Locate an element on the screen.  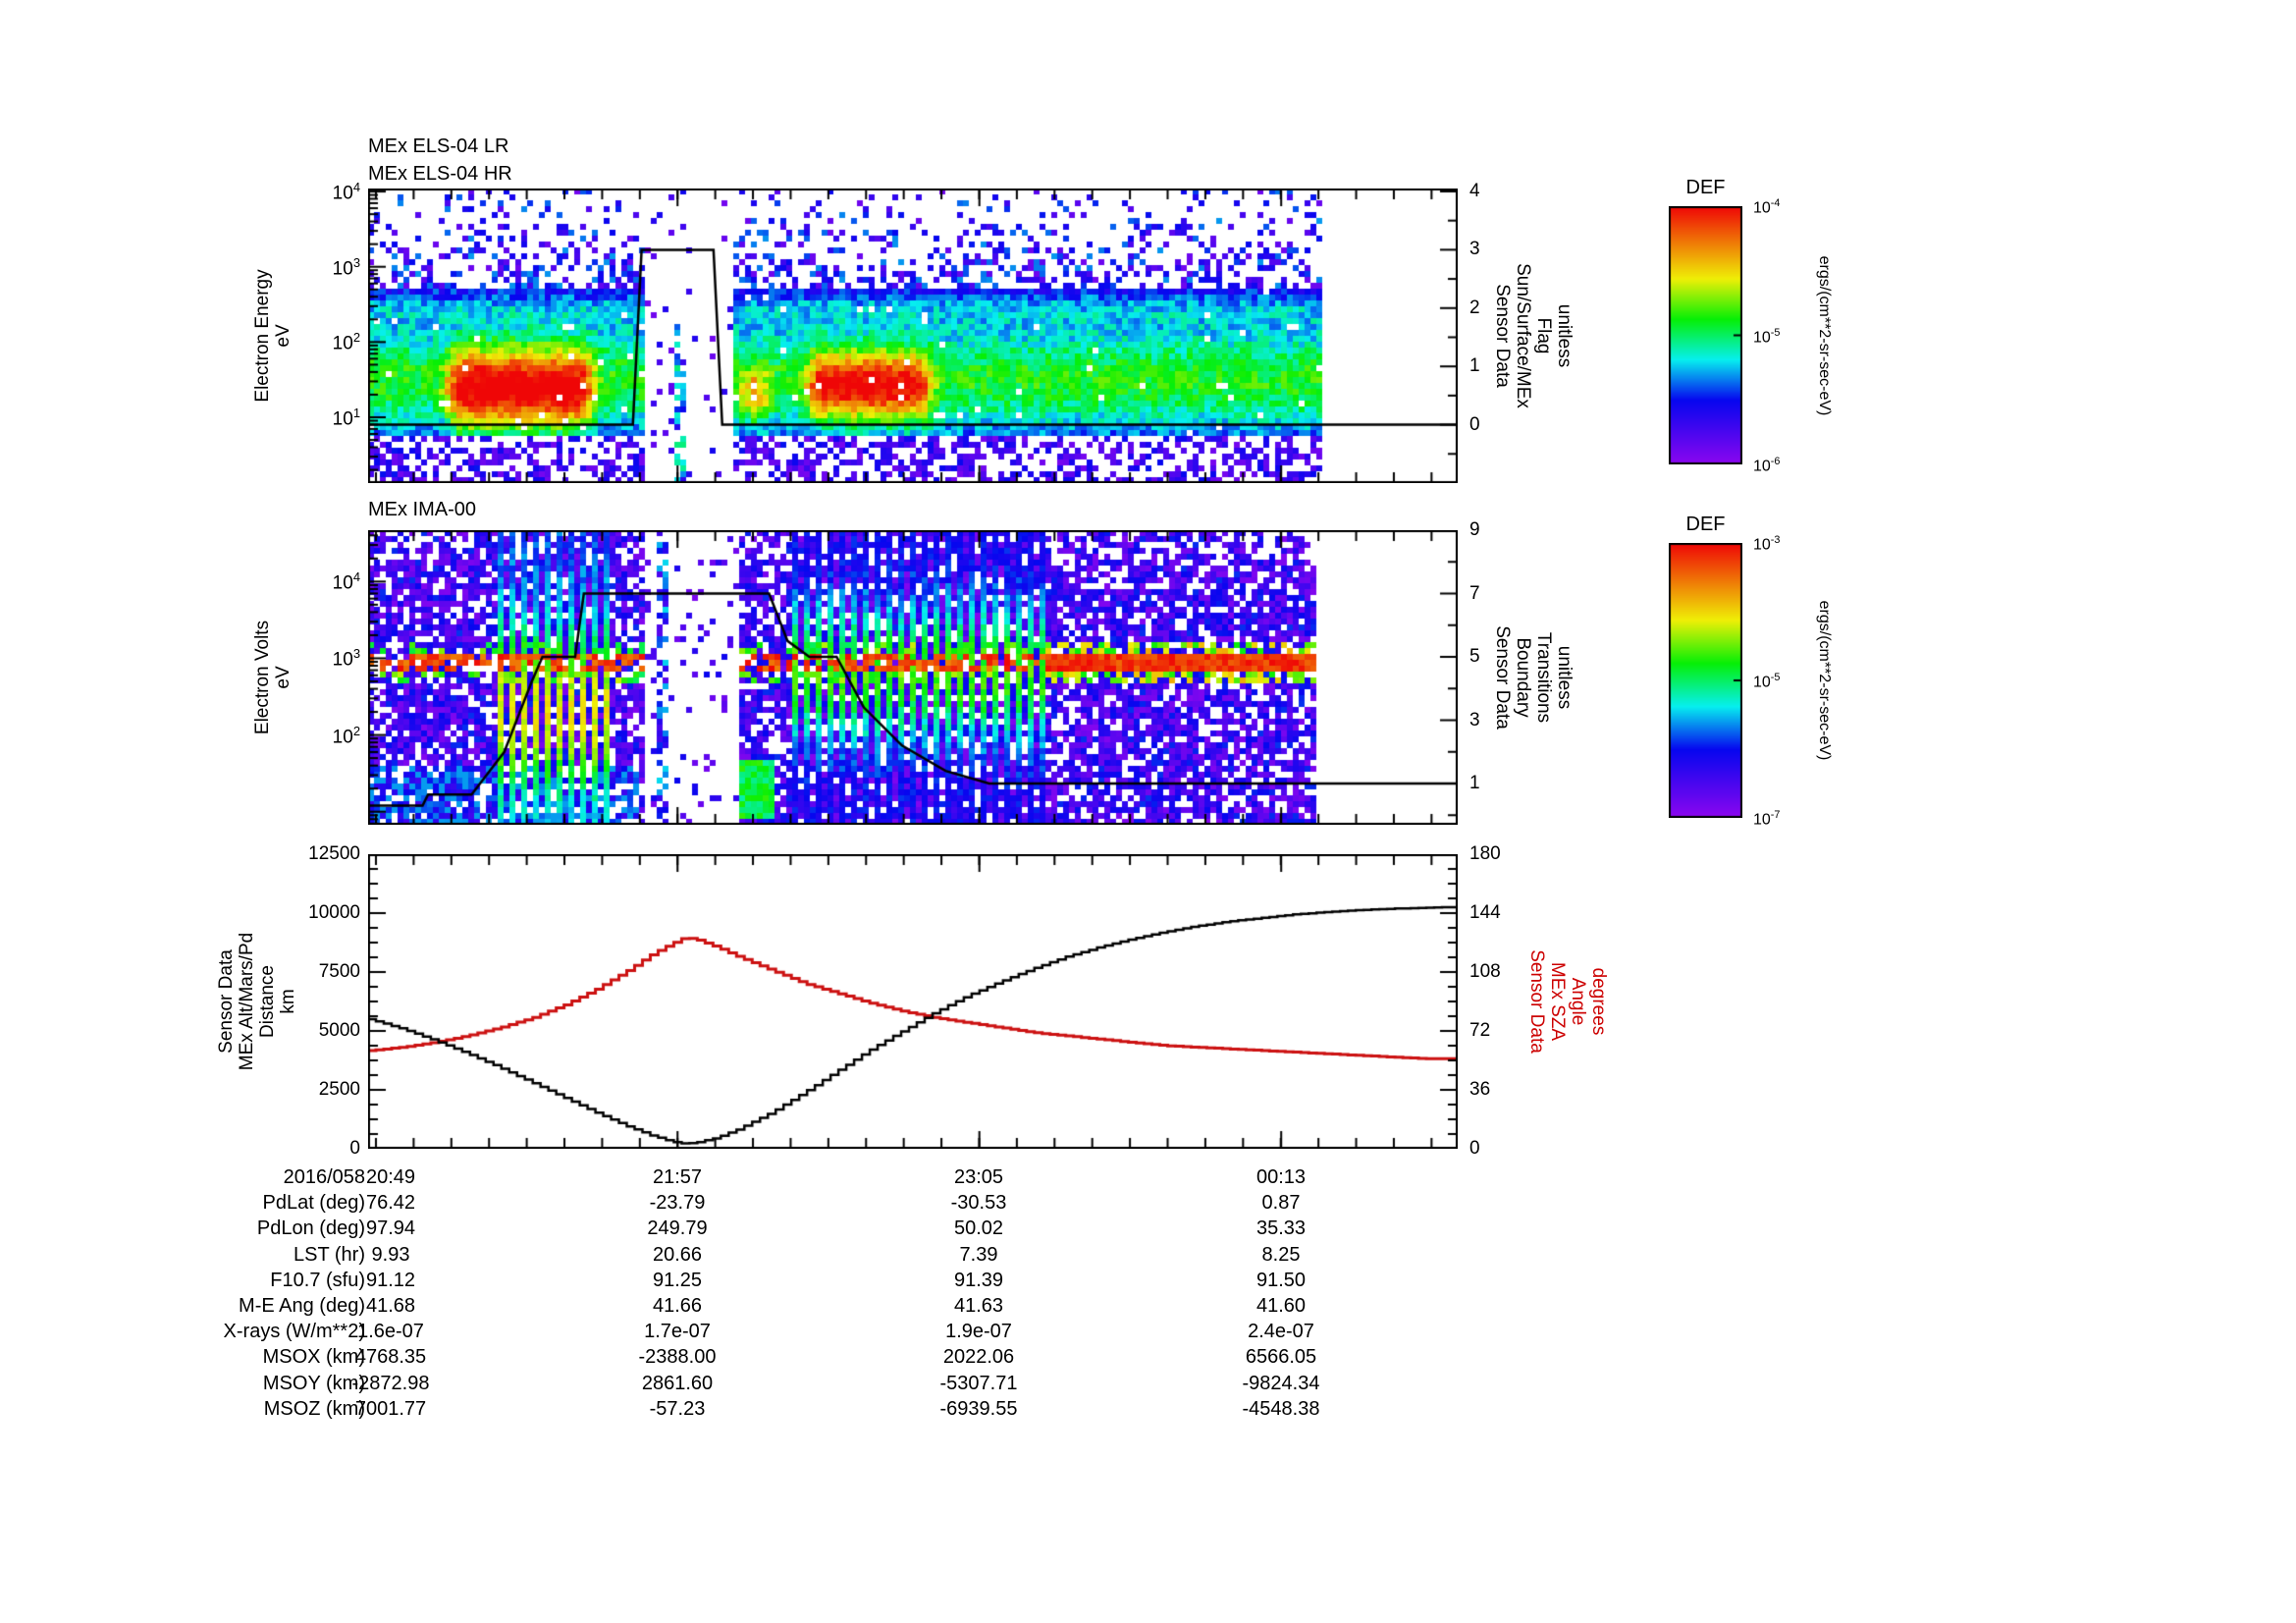
pos-right-tick-label: 0 is located at coordinates (1474, 1148).